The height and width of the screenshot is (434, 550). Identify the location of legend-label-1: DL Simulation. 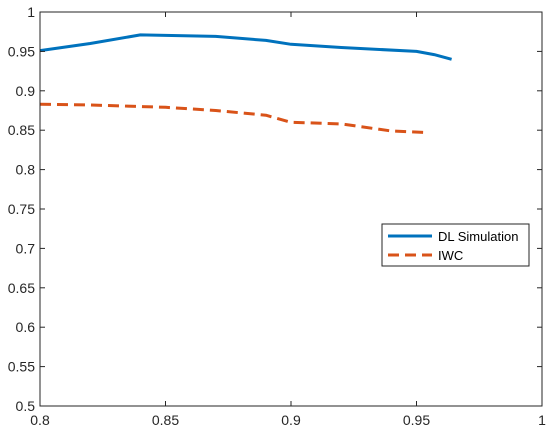
(478, 236).